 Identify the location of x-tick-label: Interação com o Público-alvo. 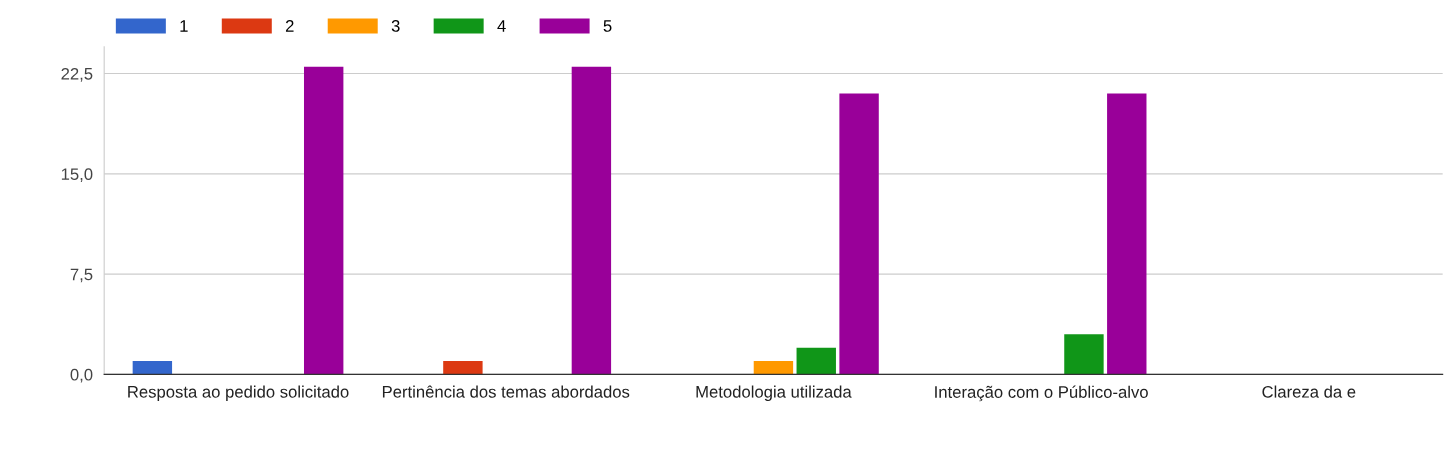
(1041, 393).